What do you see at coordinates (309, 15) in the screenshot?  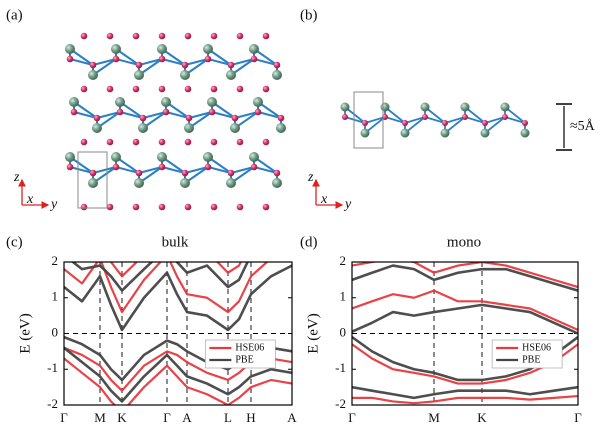 I see `panel-label: (b)` at bounding box center [309, 15].